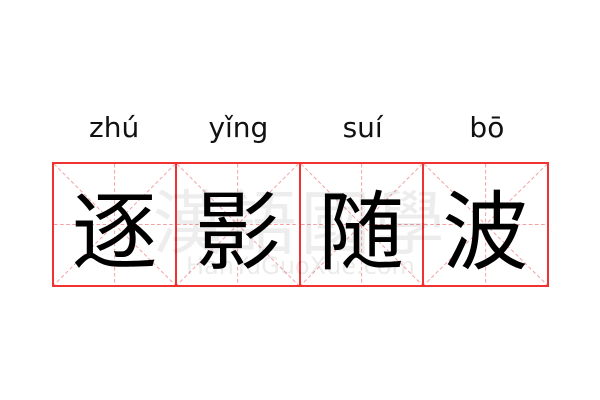  I want to click on character-cell: 随, so click(362, 224).